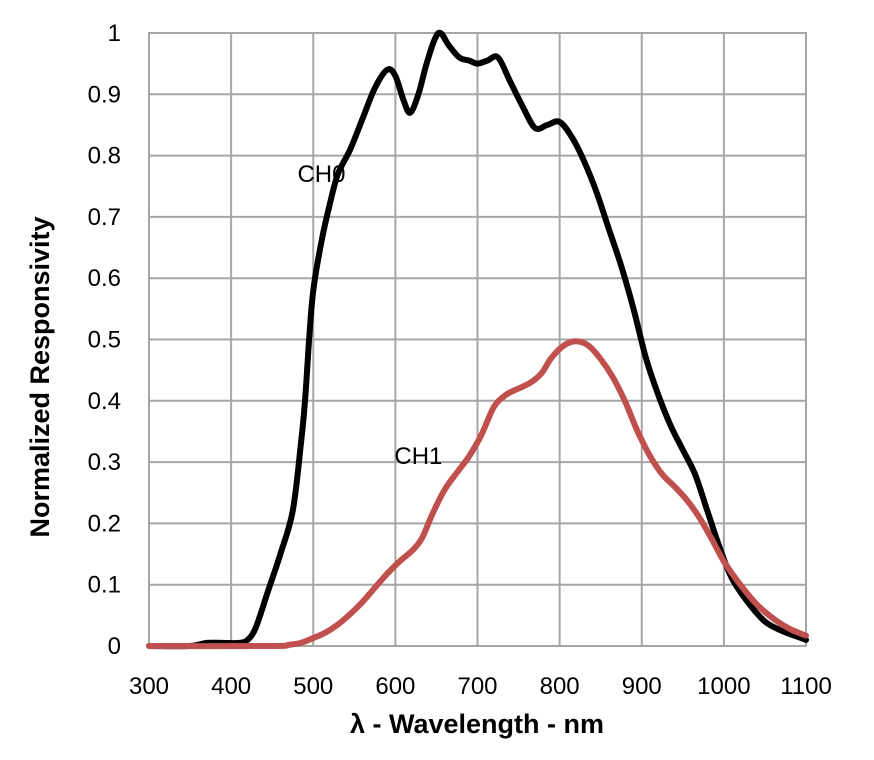  I want to click on y-tick-label: 0.9, so click(104, 94).